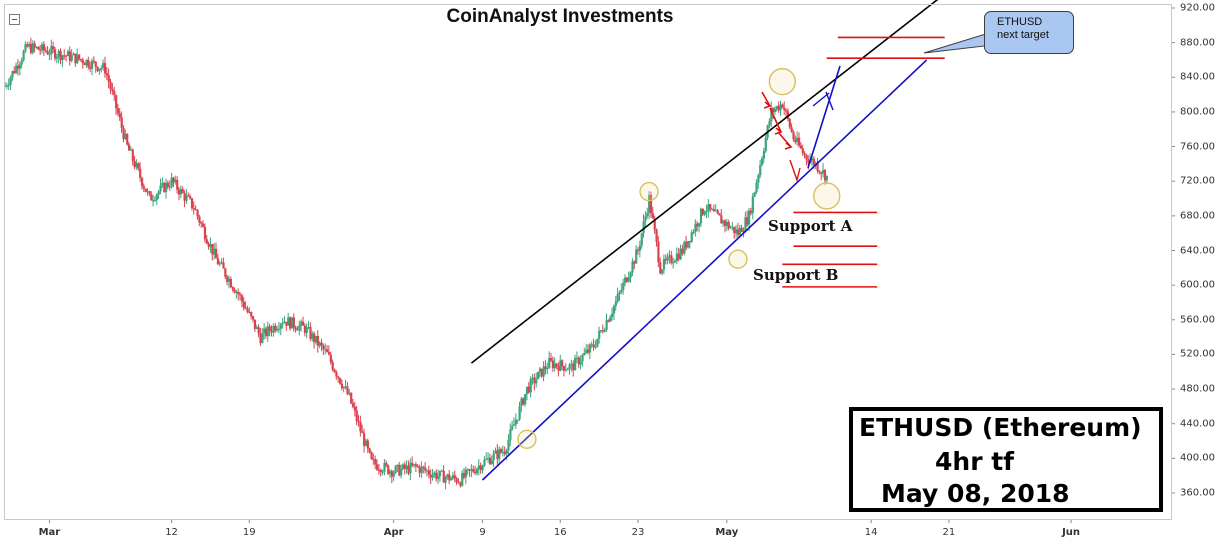 The image size is (1222, 544). Describe the element at coordinates (1197, 147) in the screenshot. I see `y-tick-label: 760.00` at that location.